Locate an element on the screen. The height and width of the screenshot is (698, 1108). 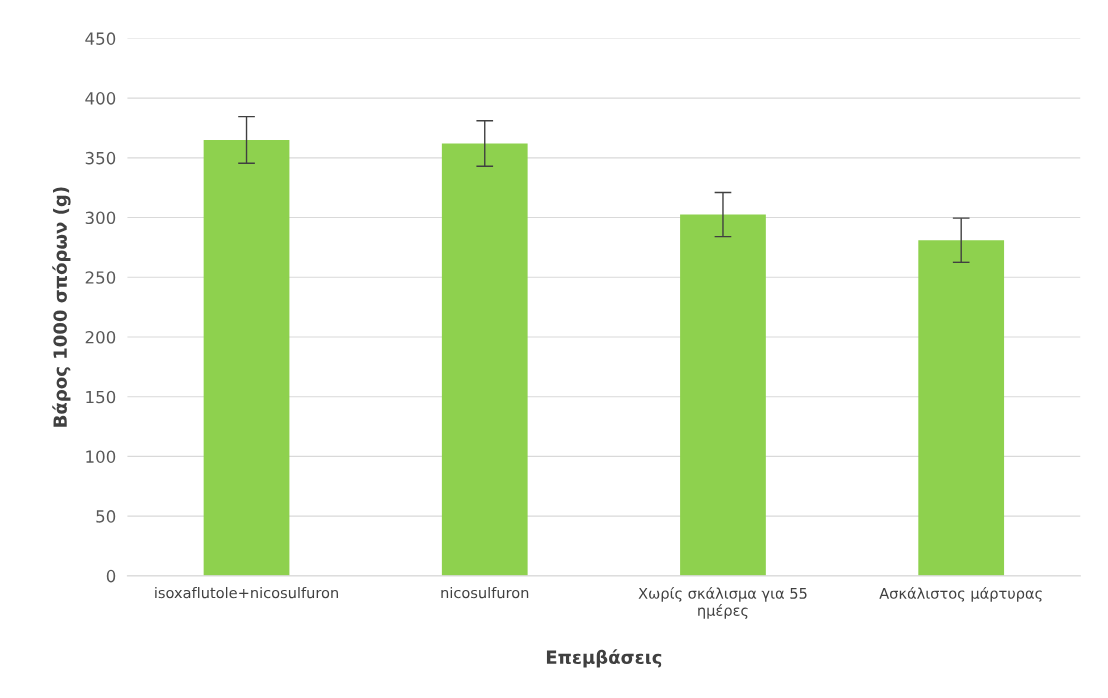
y-tick-label: 200 is located at coordinates (100, 337).